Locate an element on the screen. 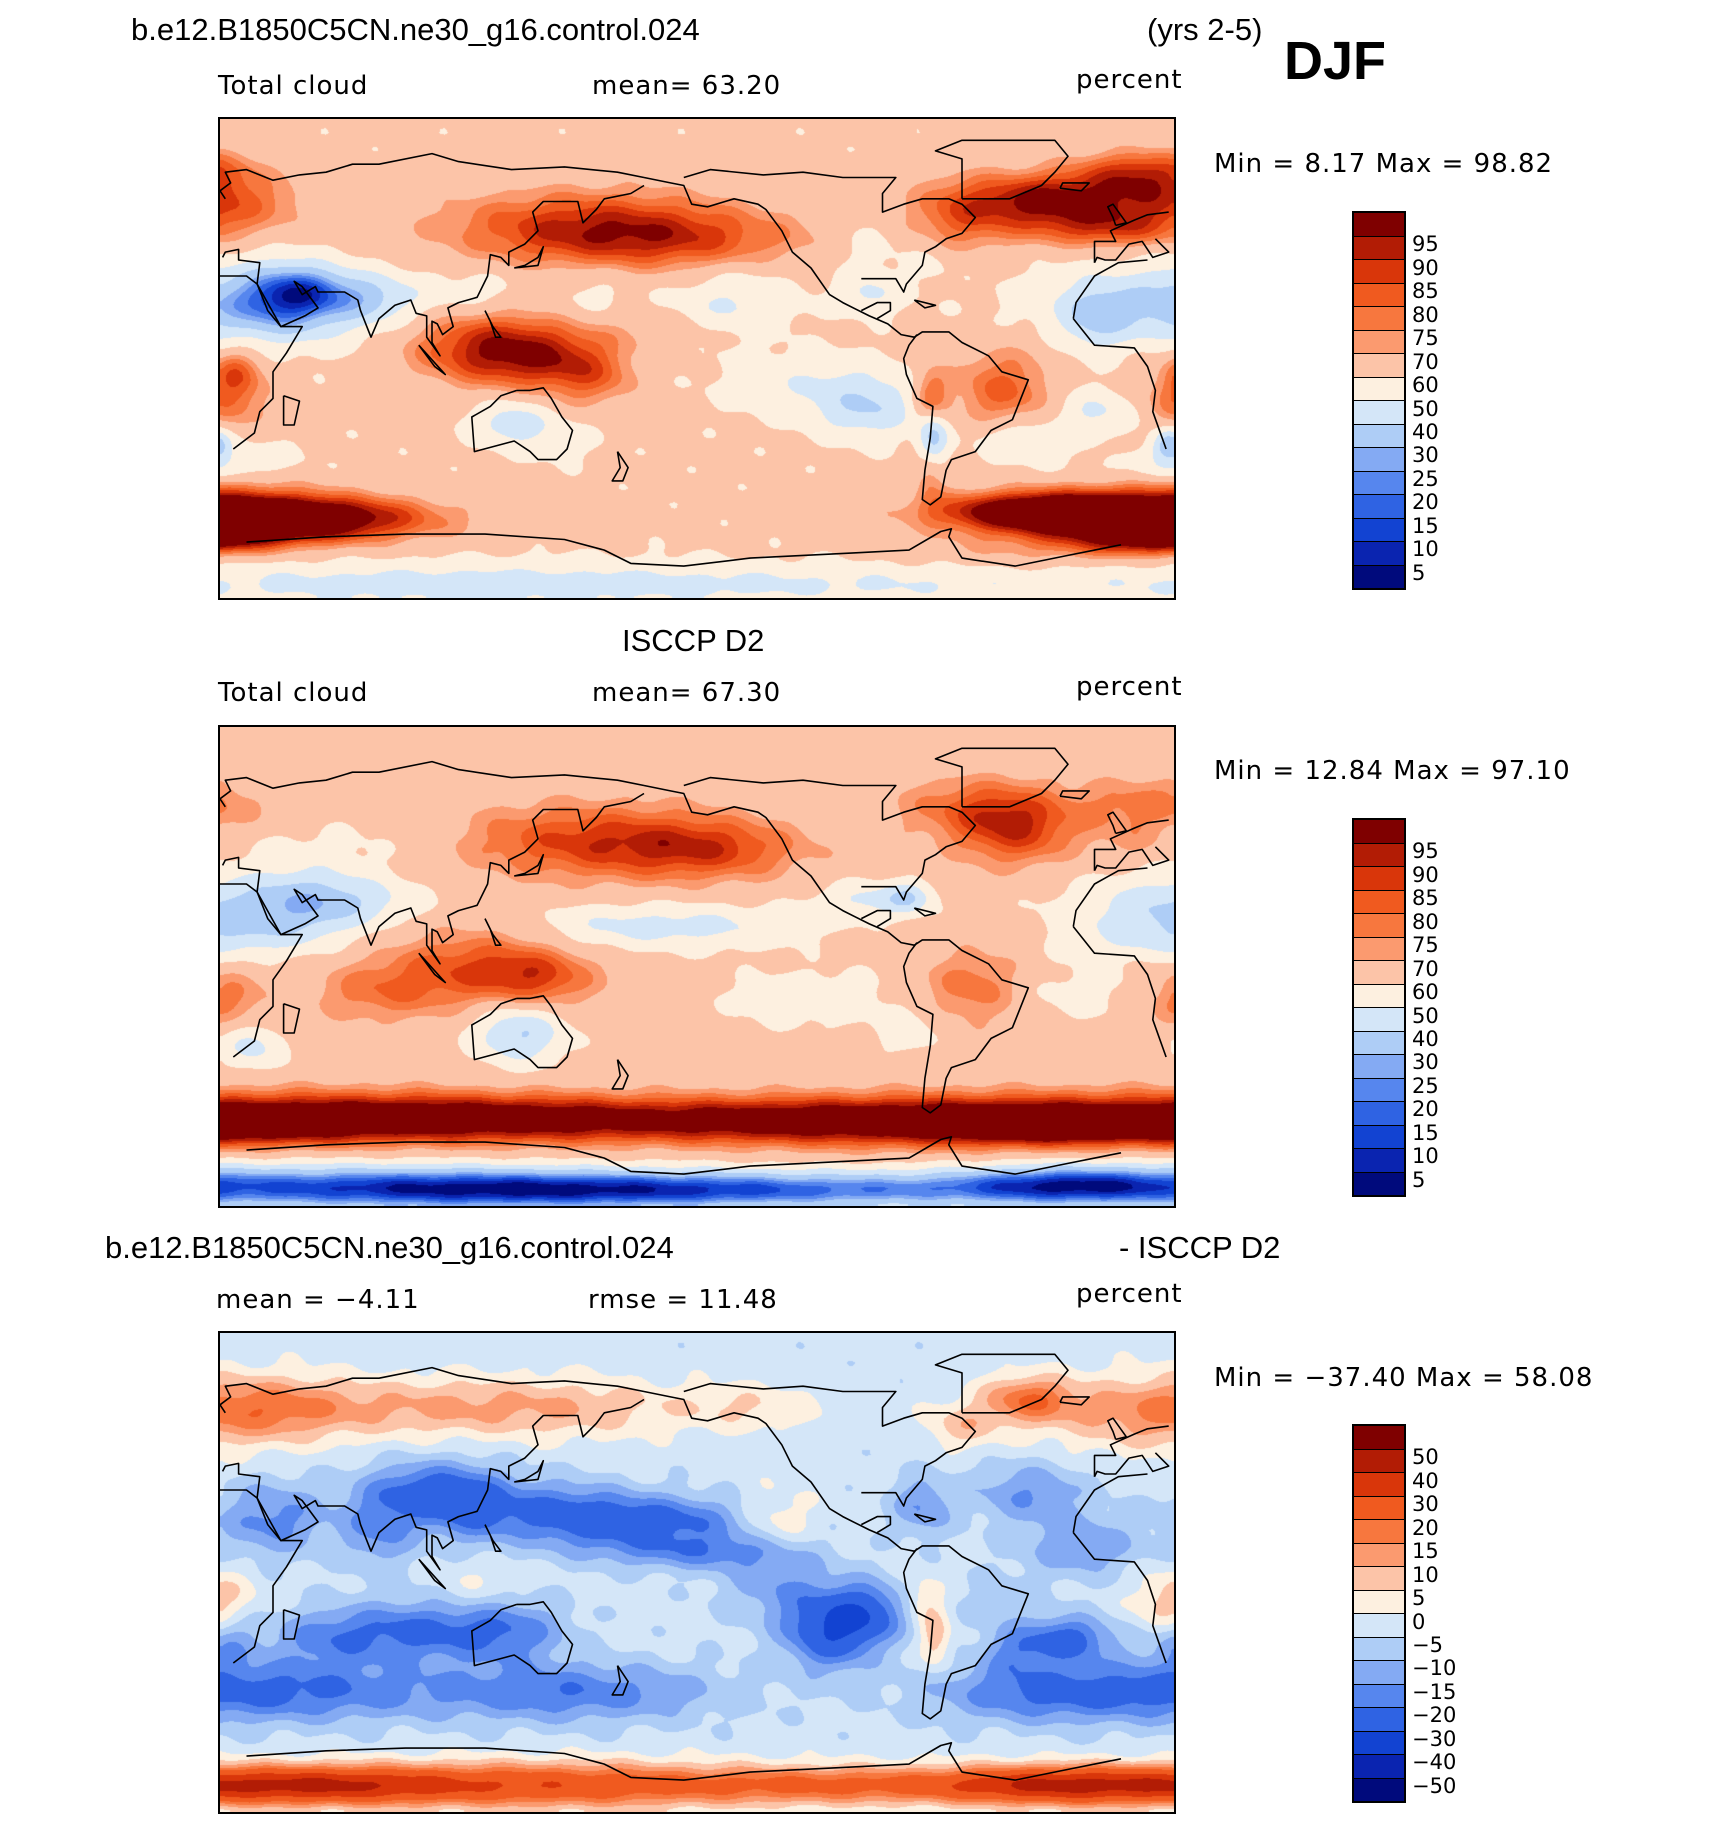 Image resolution: width=1710 pixels, height=1831 pixels. panel3-rmse-label: rmse = 11.48 is located at coordinates (683, 1300).